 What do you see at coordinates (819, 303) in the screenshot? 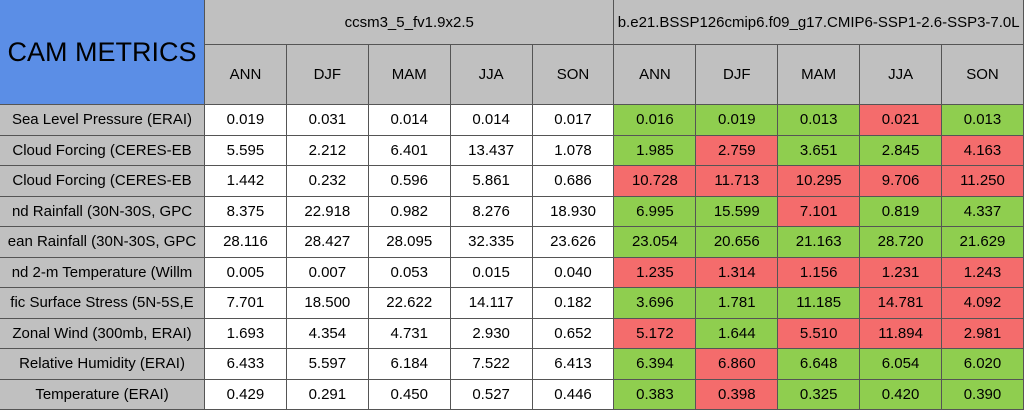
I see `metric-value: 11.185` at bounding box center [819, 303].